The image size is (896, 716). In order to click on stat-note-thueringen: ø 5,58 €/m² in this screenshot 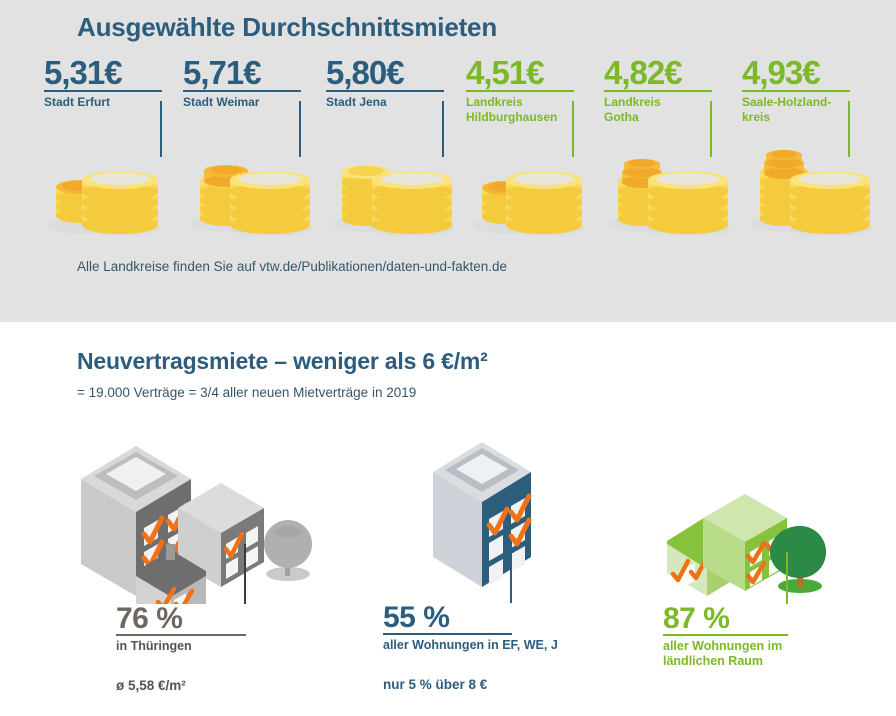, I will do `click(151, 685)`.